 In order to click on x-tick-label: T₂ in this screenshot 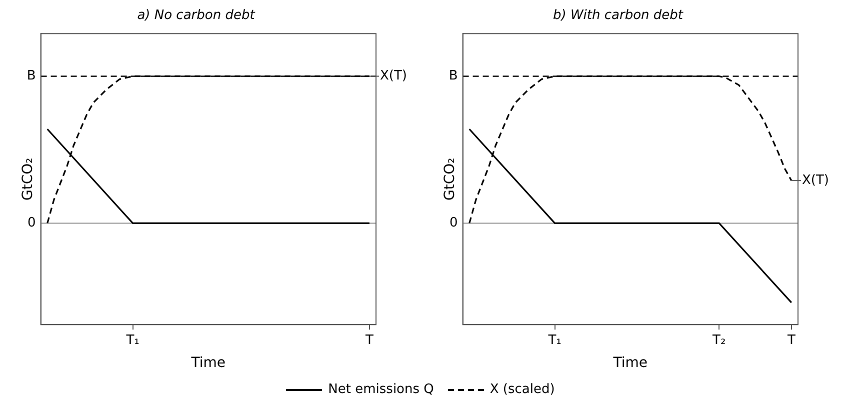, I will do `click(719, 340)`.